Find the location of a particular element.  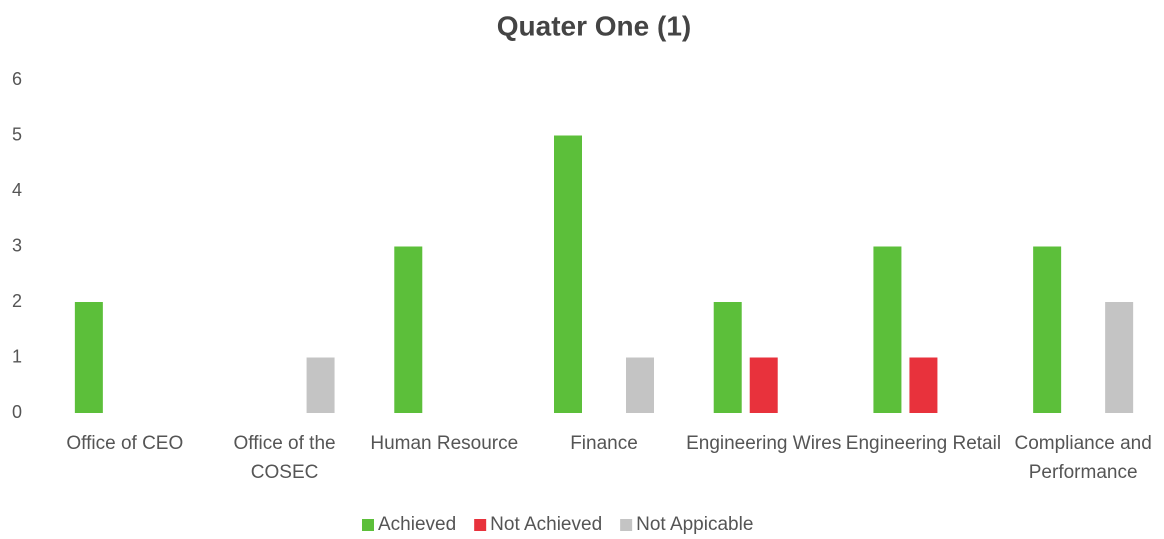

legend-label: Not Achieved is located at coordinates (546, 524).